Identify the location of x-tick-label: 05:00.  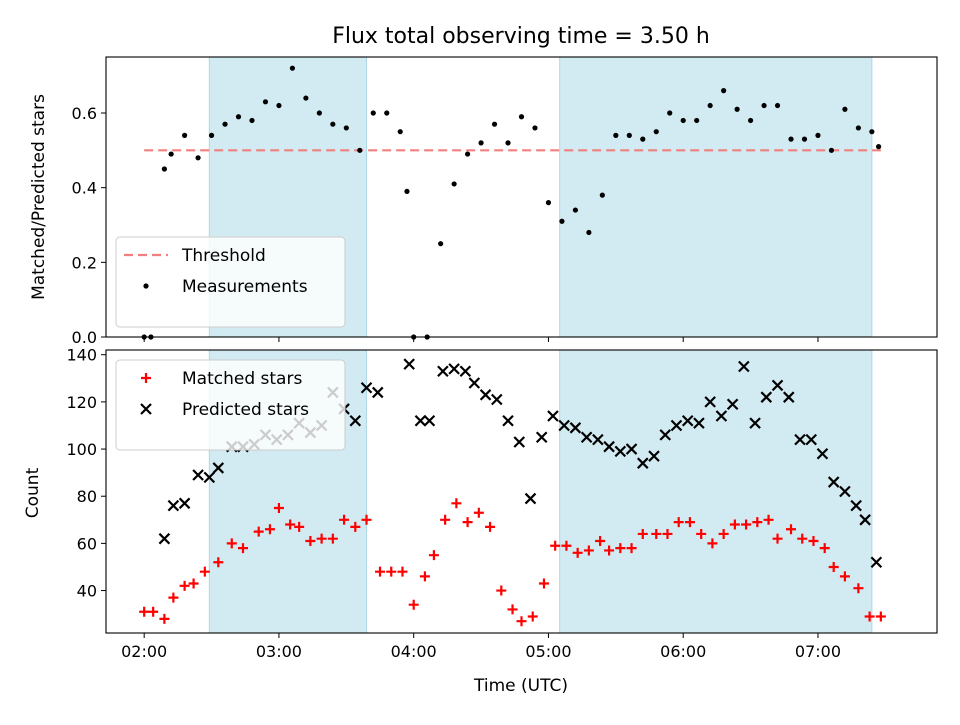
(548, 651).